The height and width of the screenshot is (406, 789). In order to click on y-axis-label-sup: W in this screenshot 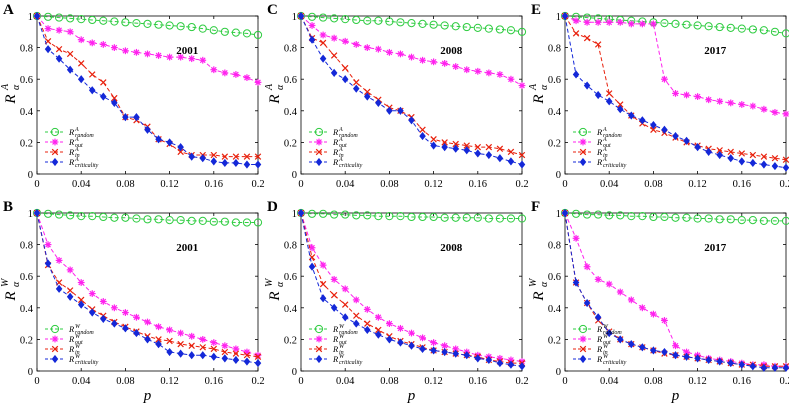, I will do `click(269, 282)`.